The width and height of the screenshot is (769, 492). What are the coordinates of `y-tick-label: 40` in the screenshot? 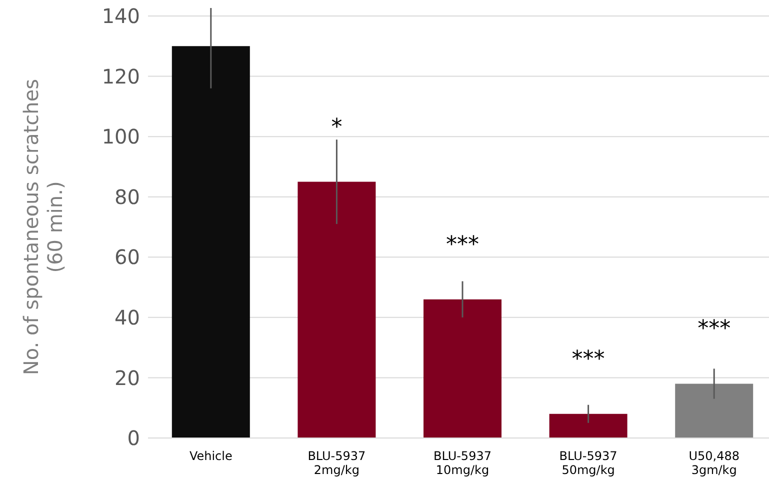 It's located at (127, 318).